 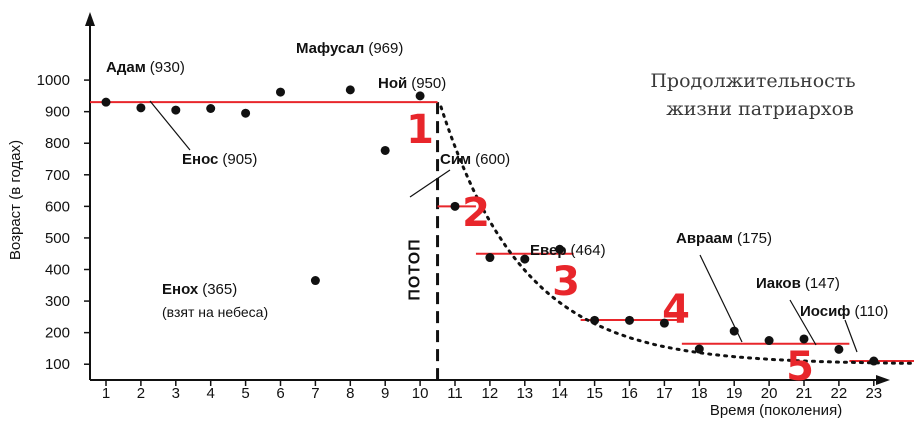 I want to click on y-tick-label: 300, so click(x=57, y=301).